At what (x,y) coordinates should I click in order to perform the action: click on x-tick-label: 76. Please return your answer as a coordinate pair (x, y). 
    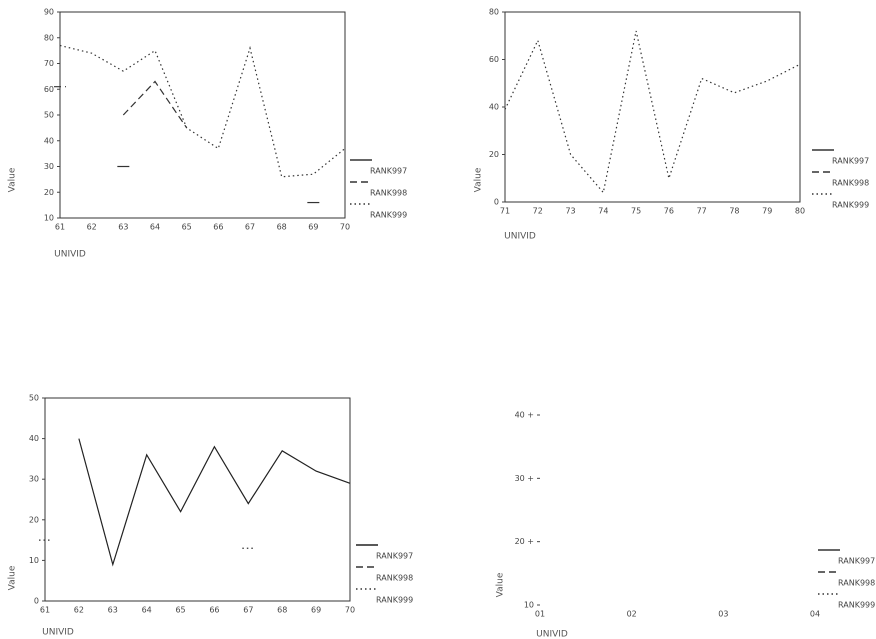
    Looking at the image, I should click on (669, 211).